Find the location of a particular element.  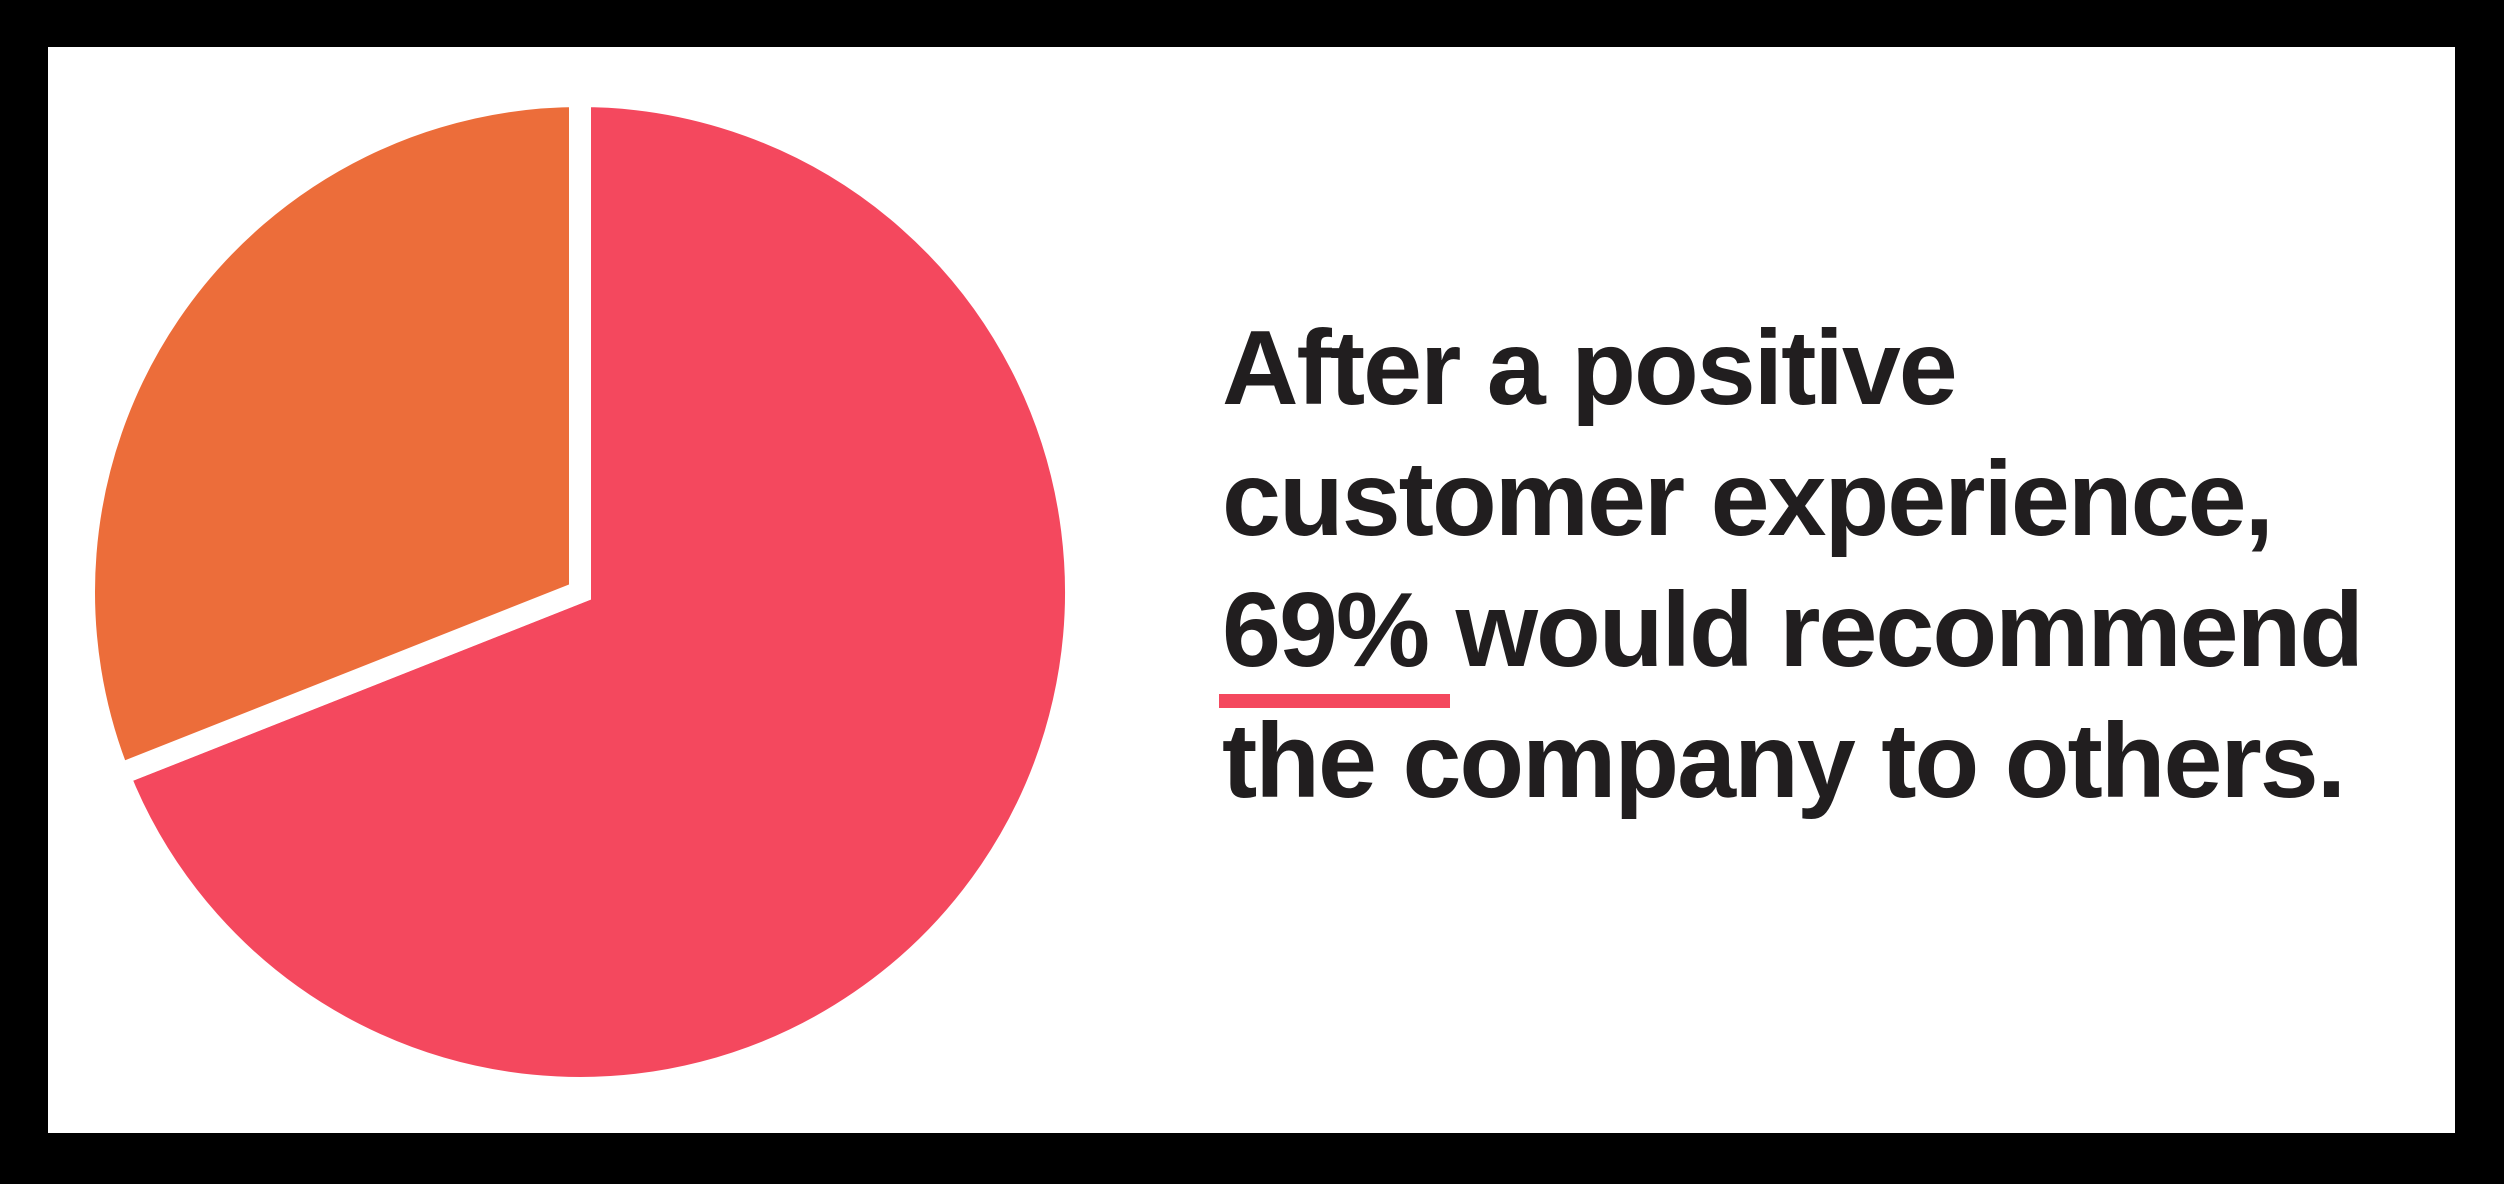

statement-line-2: customer experience, is located at coordinates (1748, 499).